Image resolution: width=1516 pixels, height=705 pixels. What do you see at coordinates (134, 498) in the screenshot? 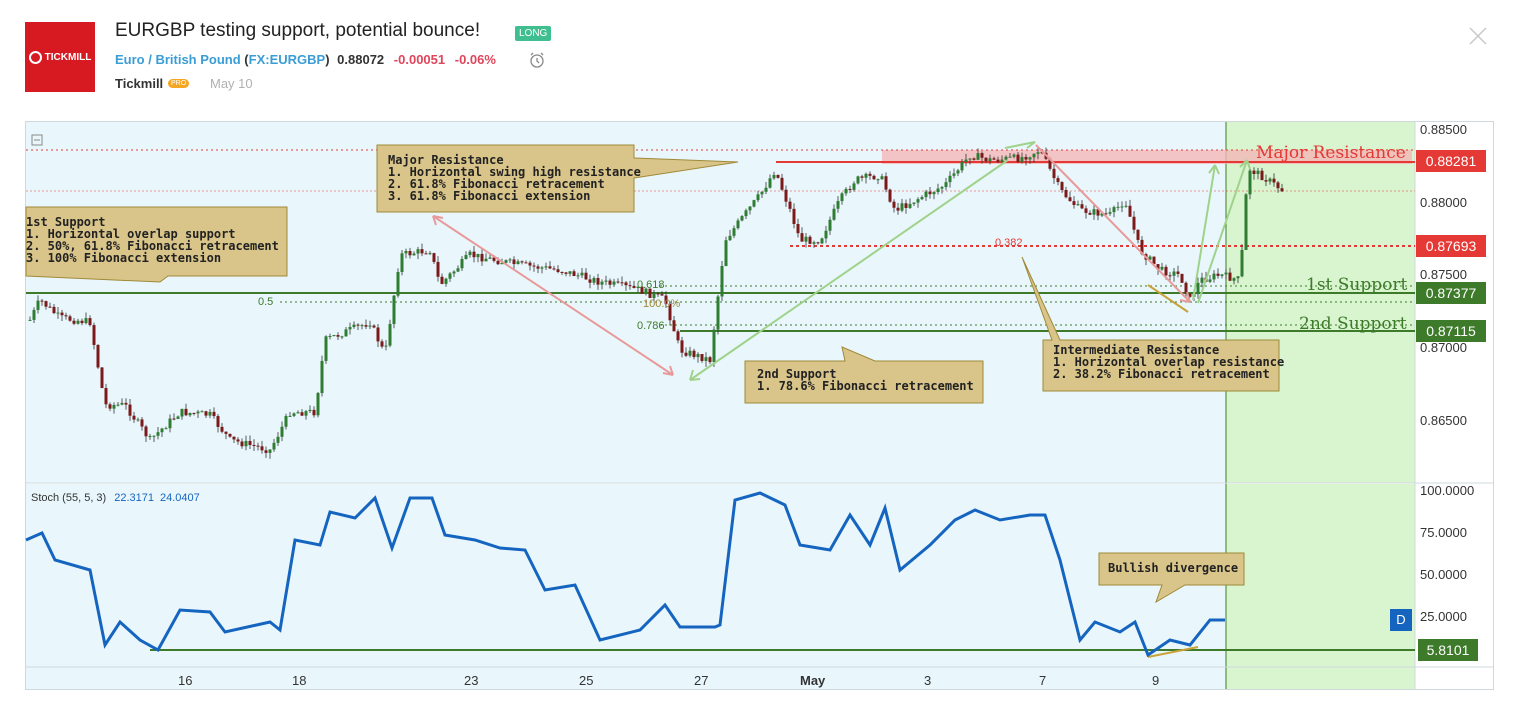
I see `stoch-k-value: 22.3171` at bounding box center [134, 498].